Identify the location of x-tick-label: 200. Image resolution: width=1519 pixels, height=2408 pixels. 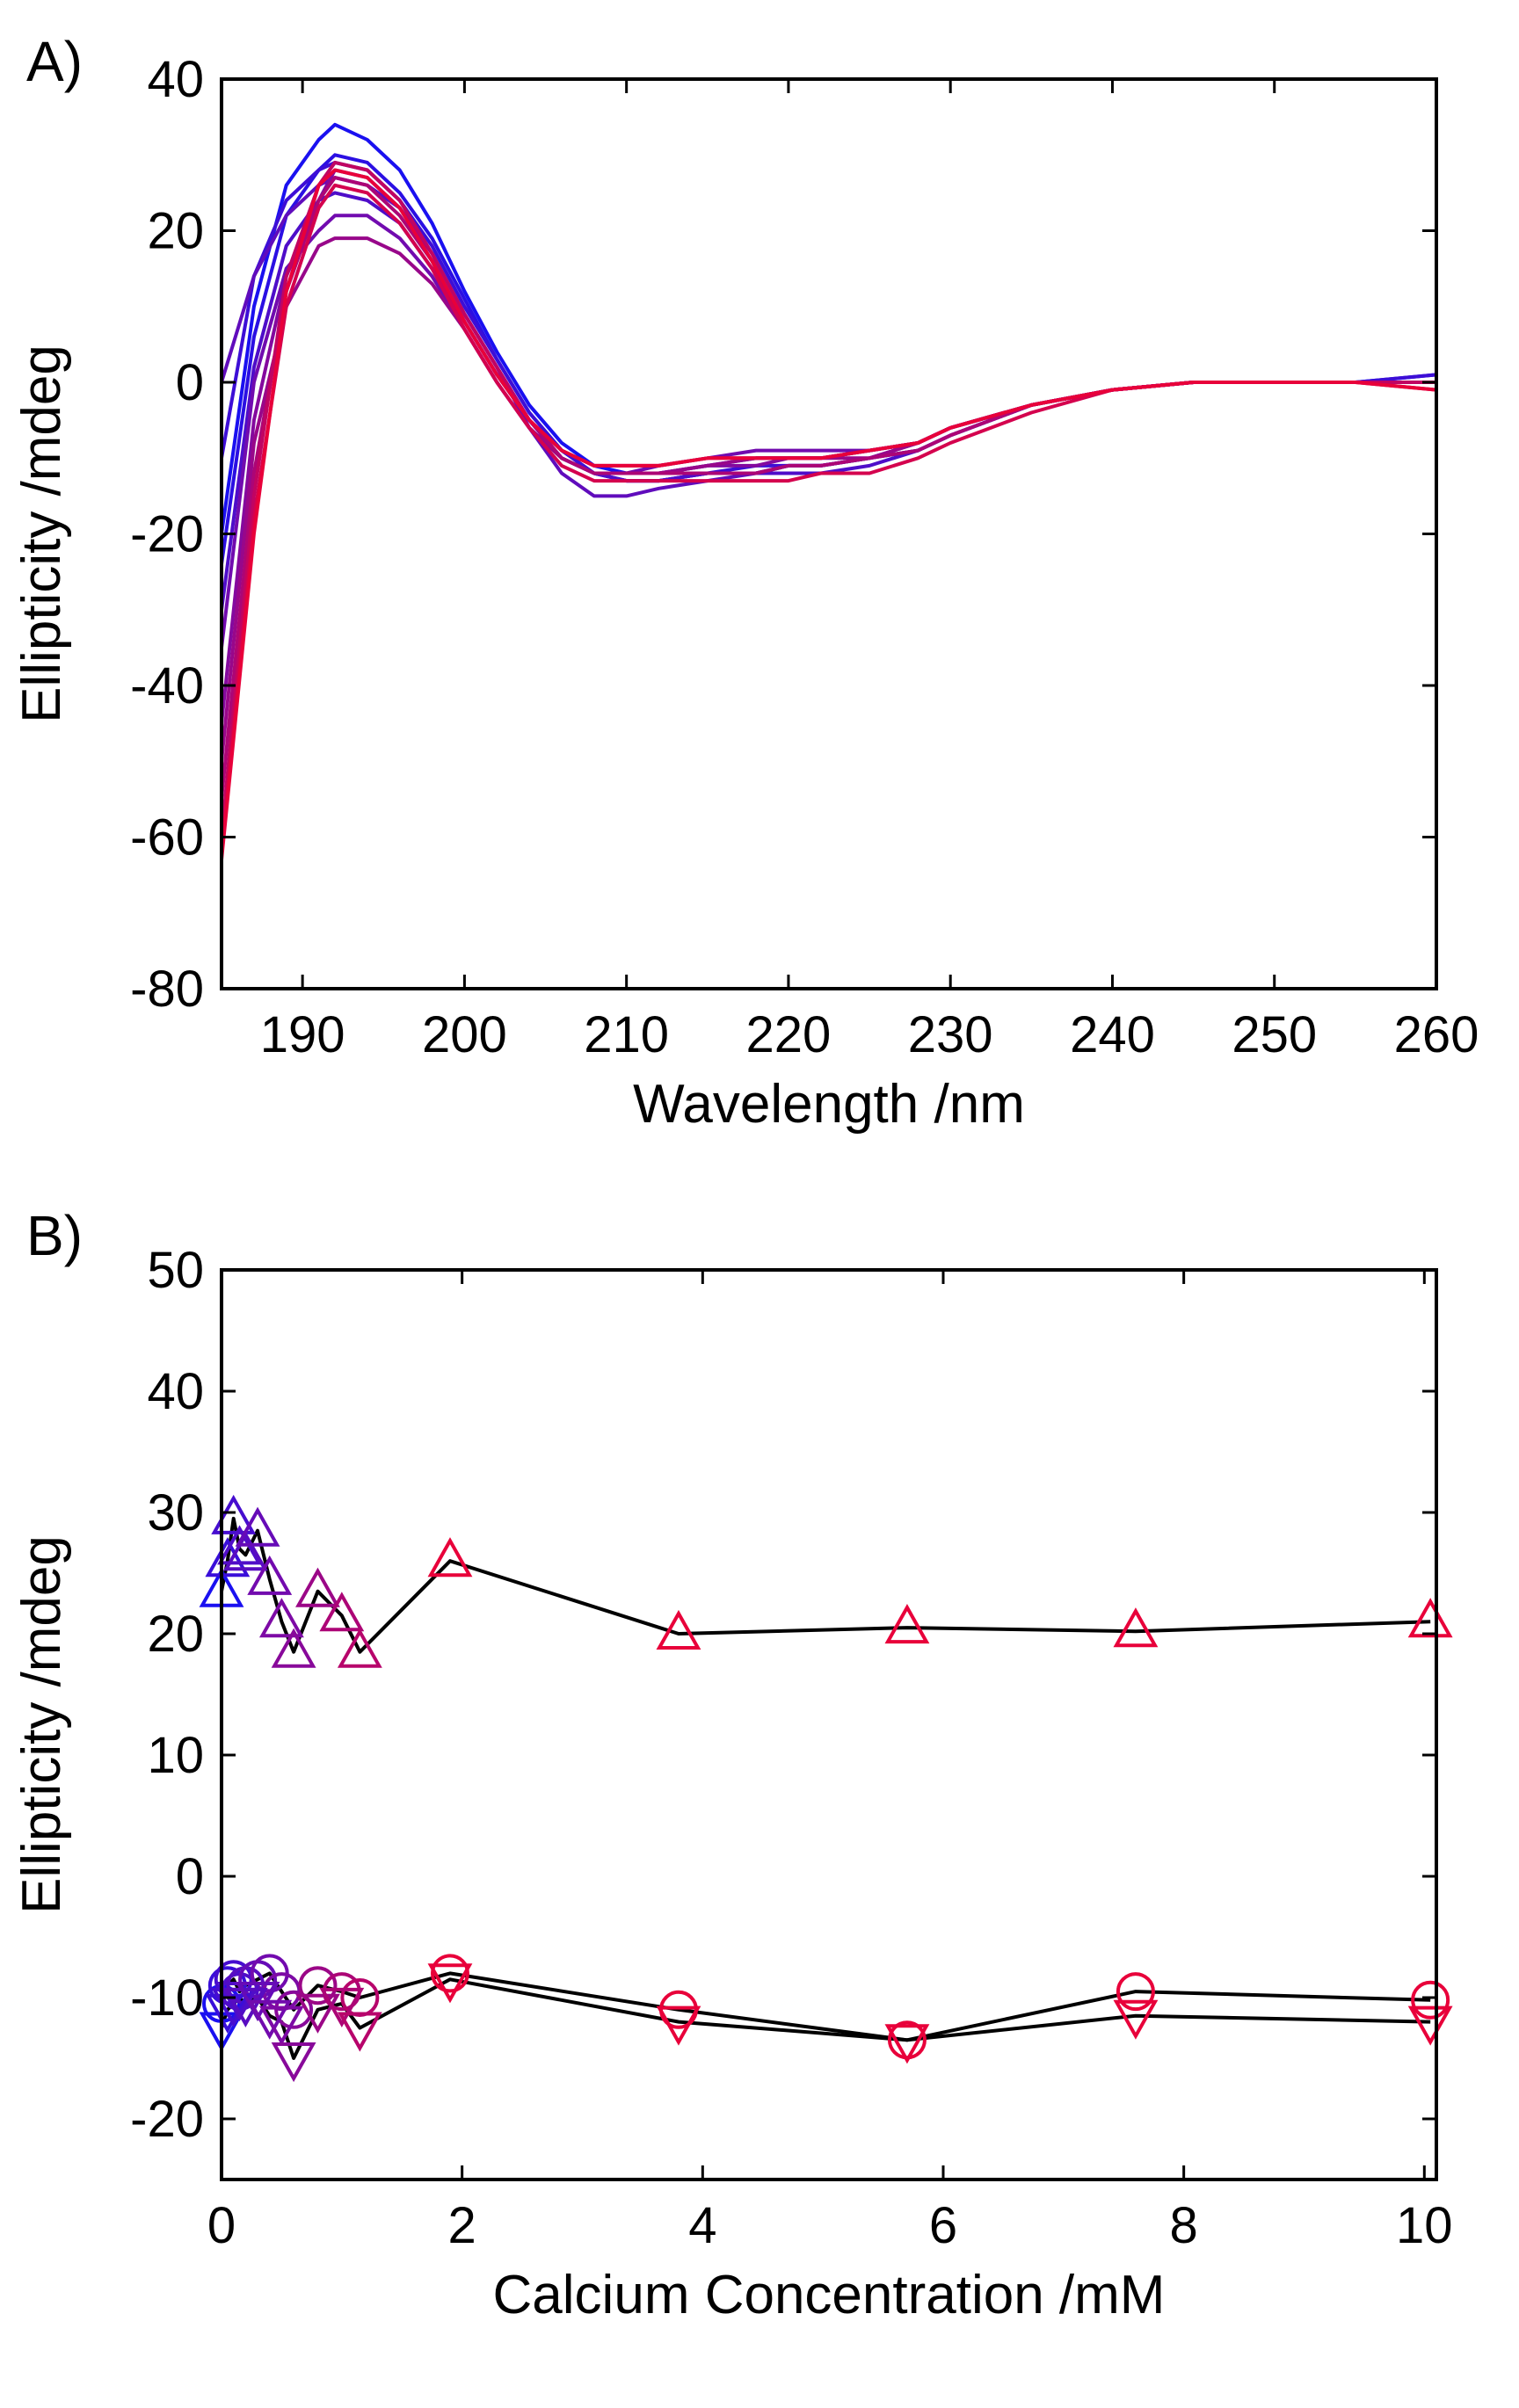
(464, 1034).